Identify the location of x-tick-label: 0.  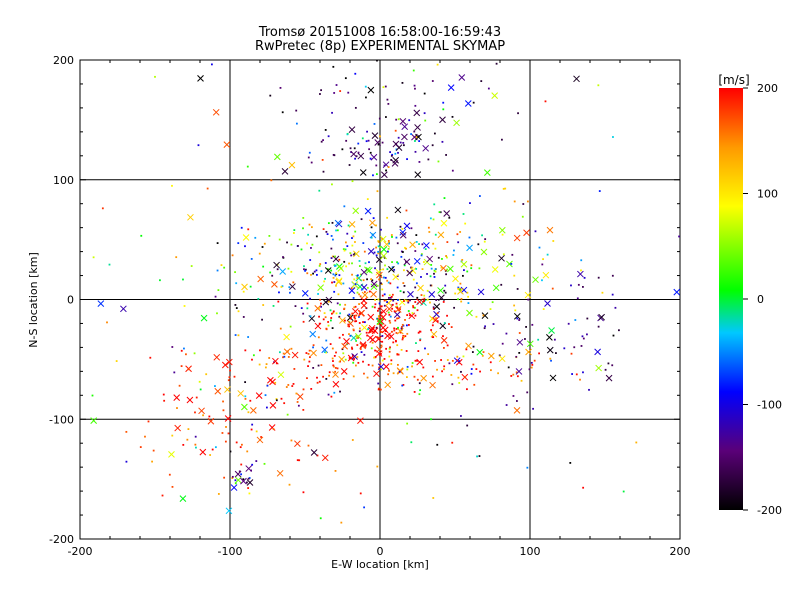
(380, 551).